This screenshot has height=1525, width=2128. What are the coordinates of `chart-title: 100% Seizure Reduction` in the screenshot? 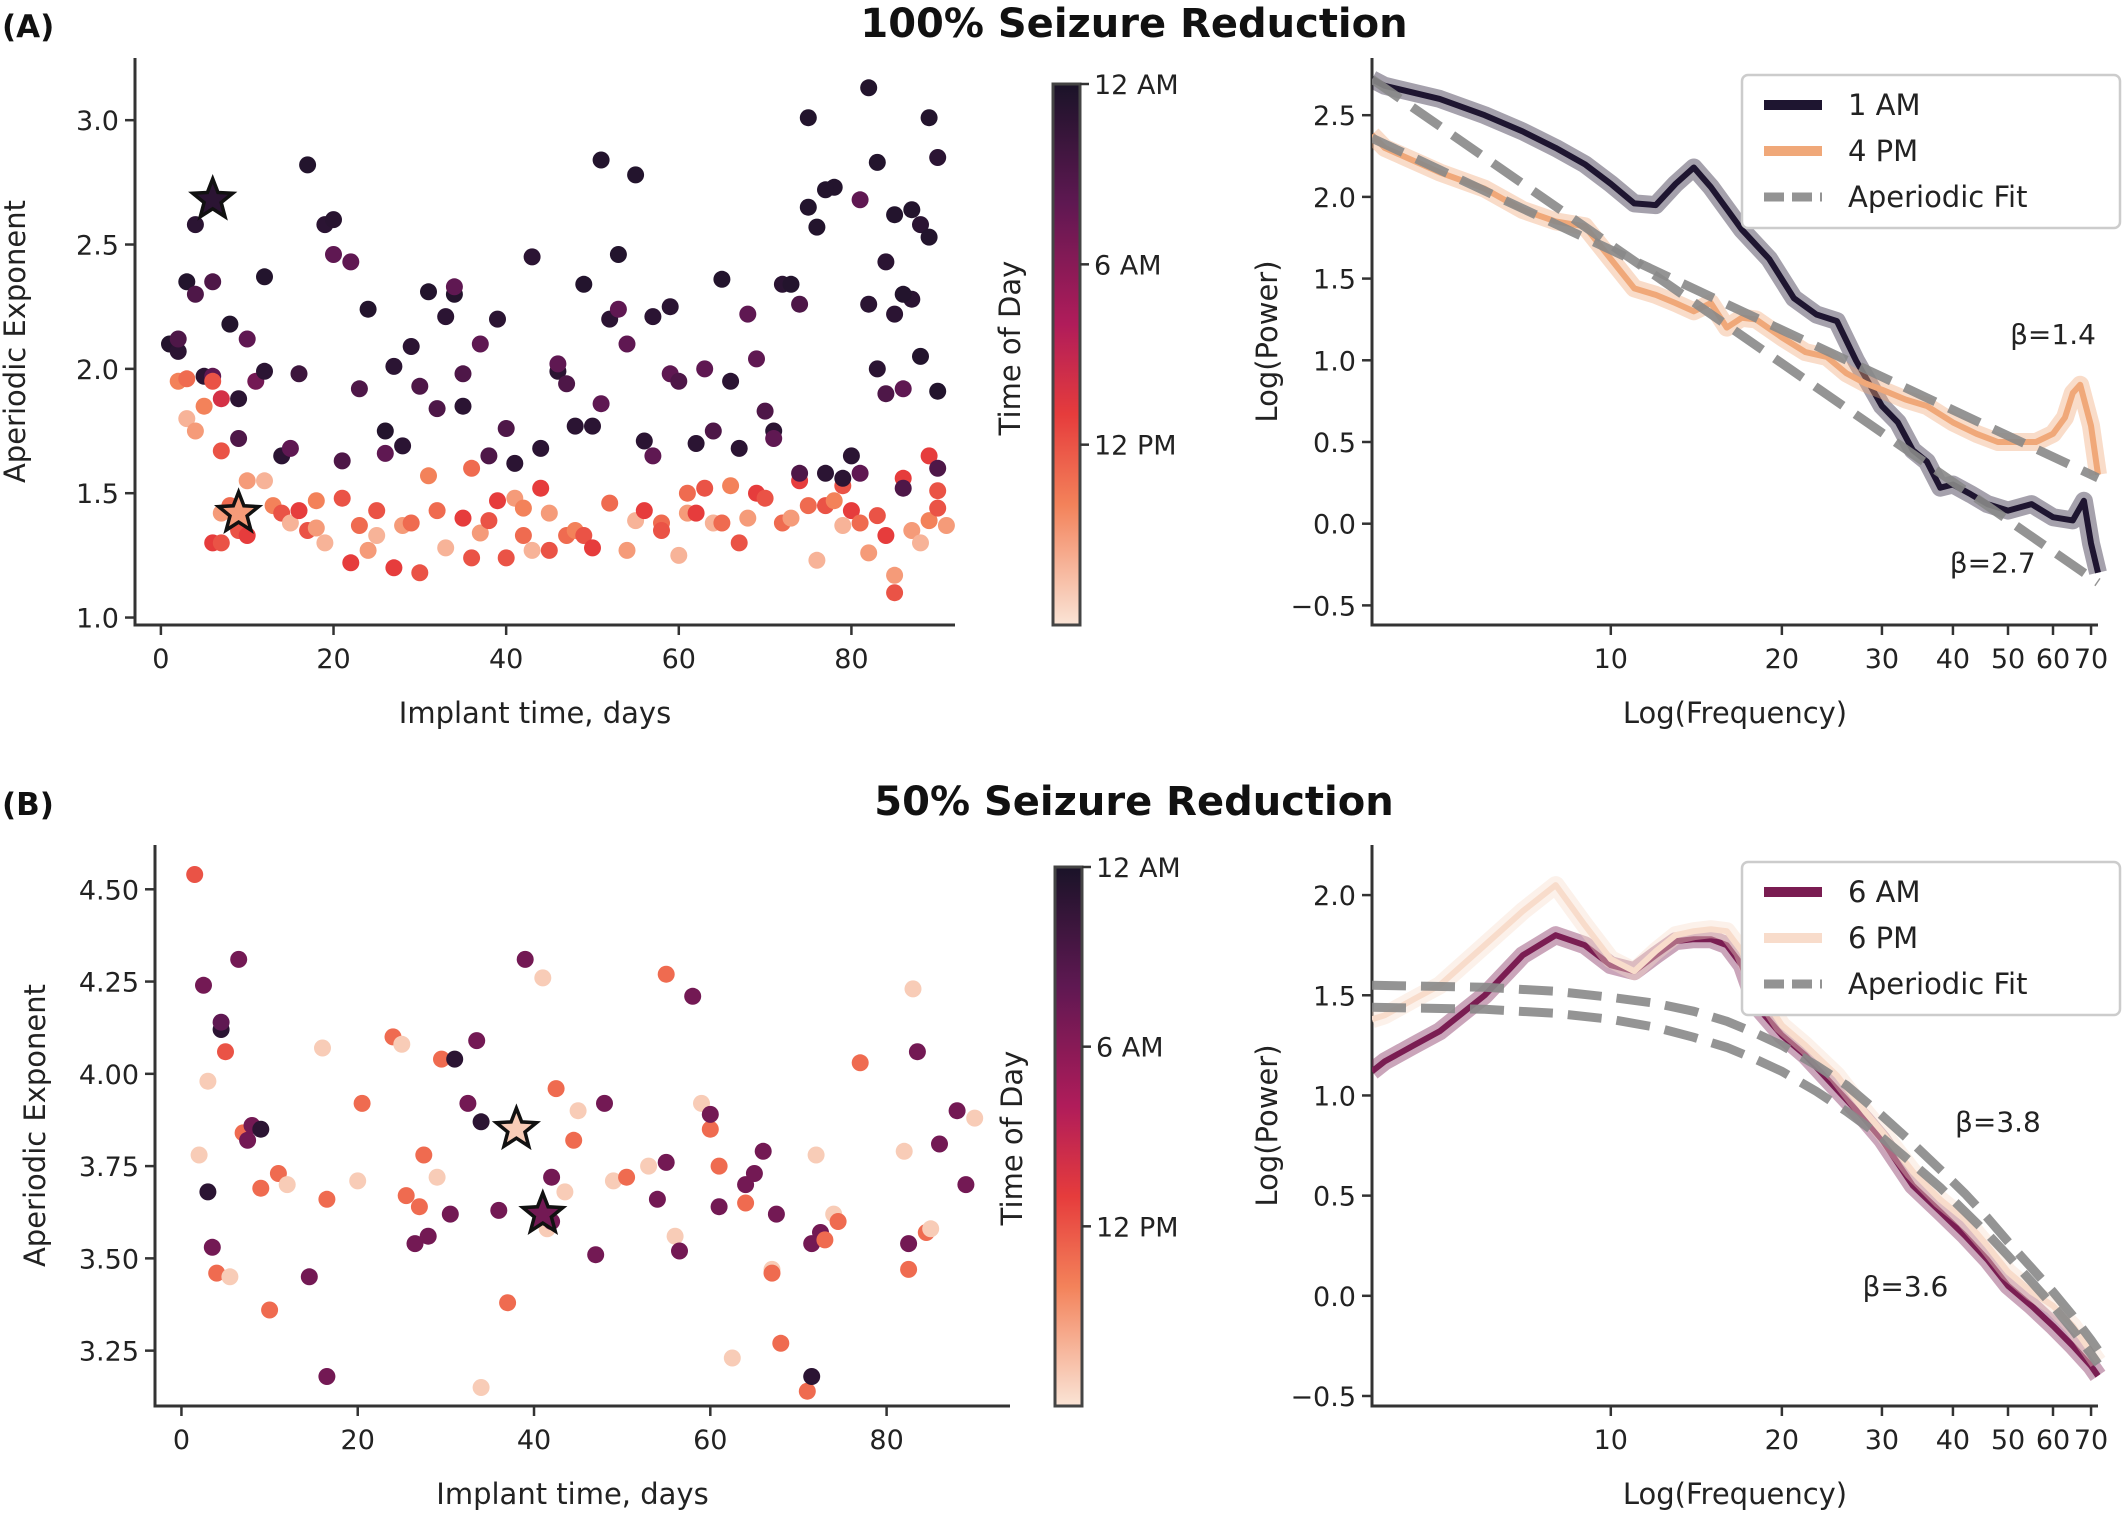 It's located at (1133, 24).